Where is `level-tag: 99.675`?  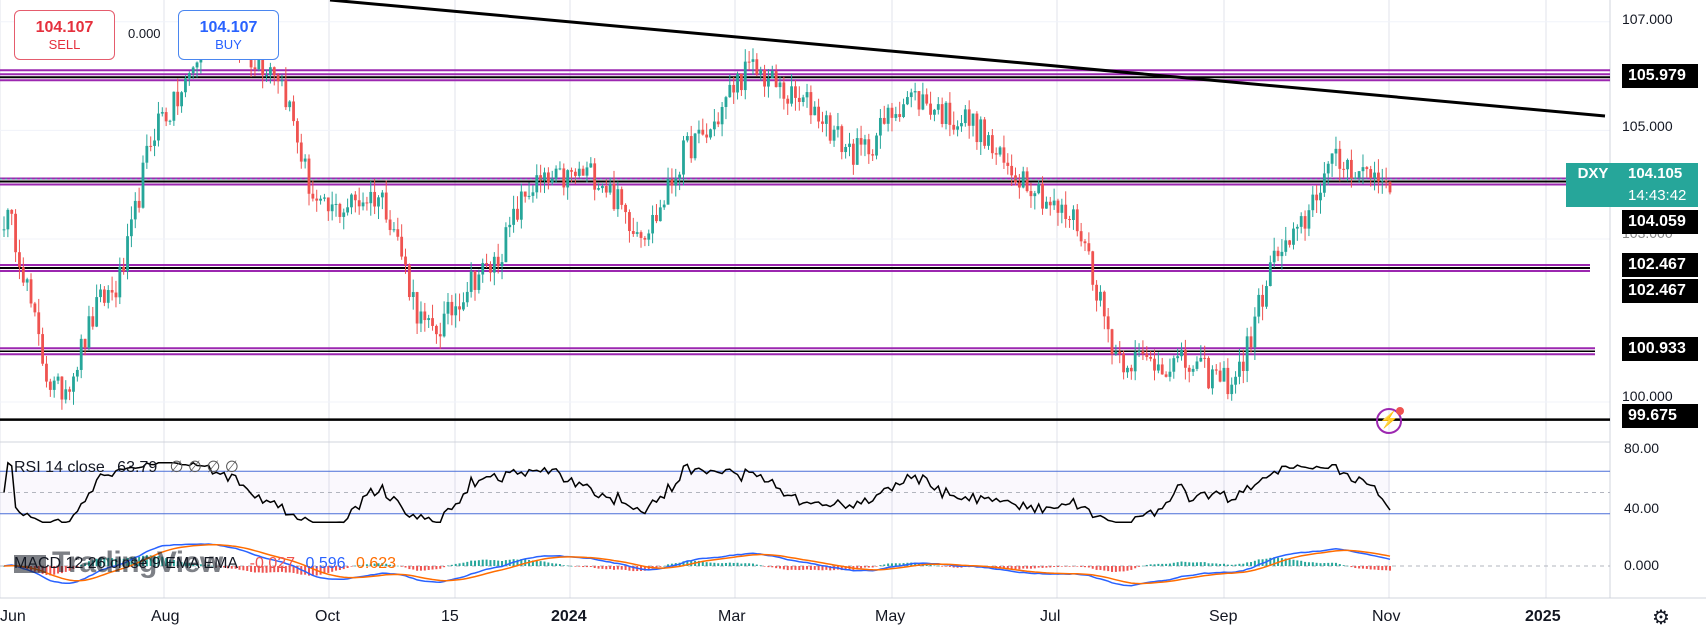
level-tag: 99.675 is located at coordinates (1660, 416).